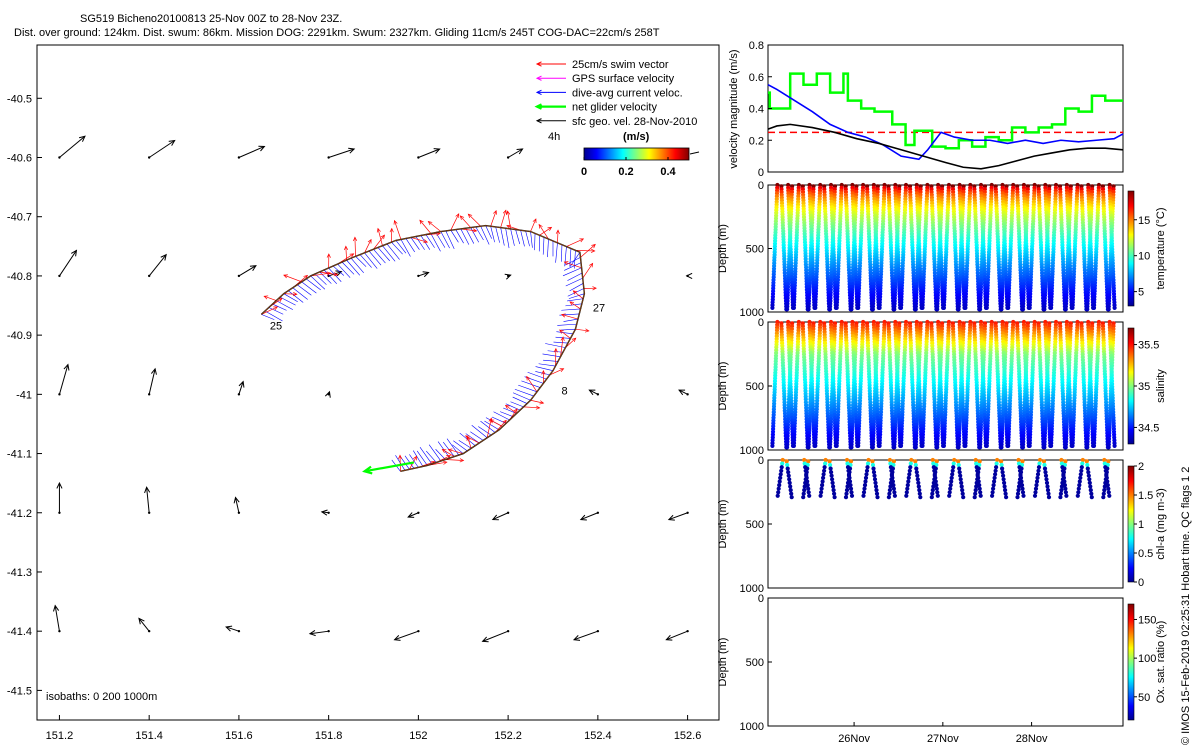  I want to click on scale-label-4h: 4h, so click(554, 137).